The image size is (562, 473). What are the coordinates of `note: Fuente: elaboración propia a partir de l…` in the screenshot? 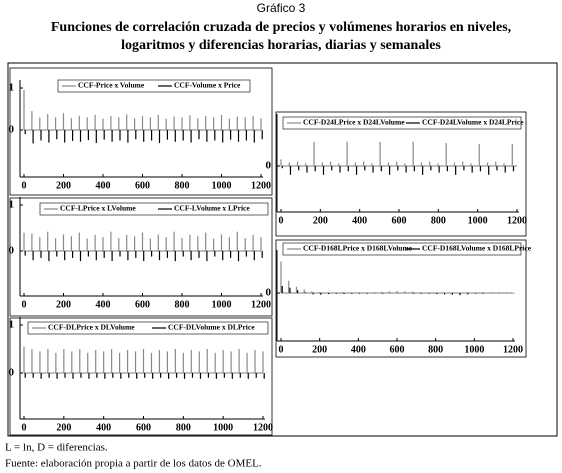 It's located at (133, 464).